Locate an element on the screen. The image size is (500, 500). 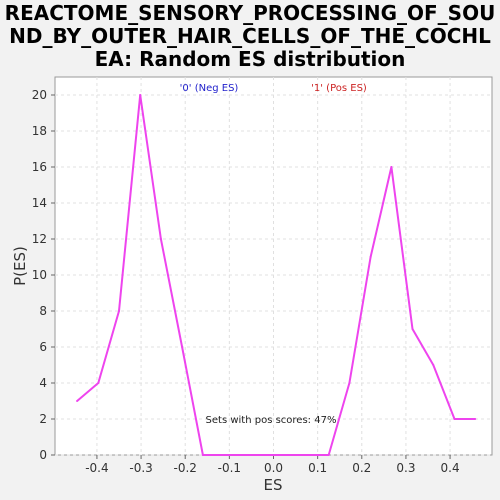
y-axis-label: P(ES) is located at coordinates (20, 266).